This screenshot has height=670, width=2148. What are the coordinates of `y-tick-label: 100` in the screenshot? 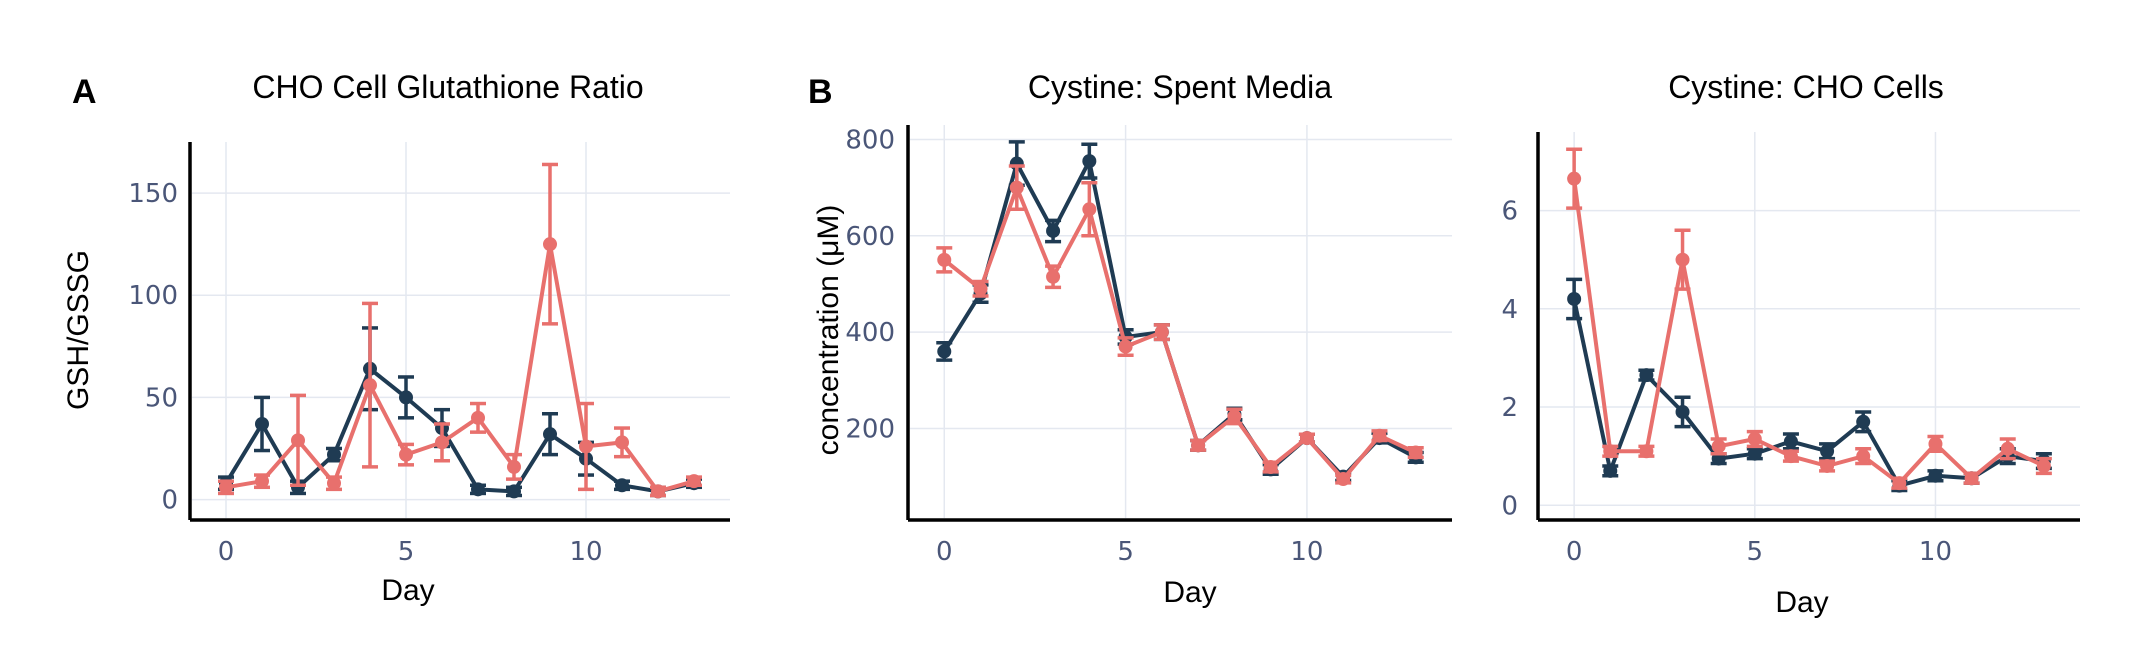 It's located at (153, 296).